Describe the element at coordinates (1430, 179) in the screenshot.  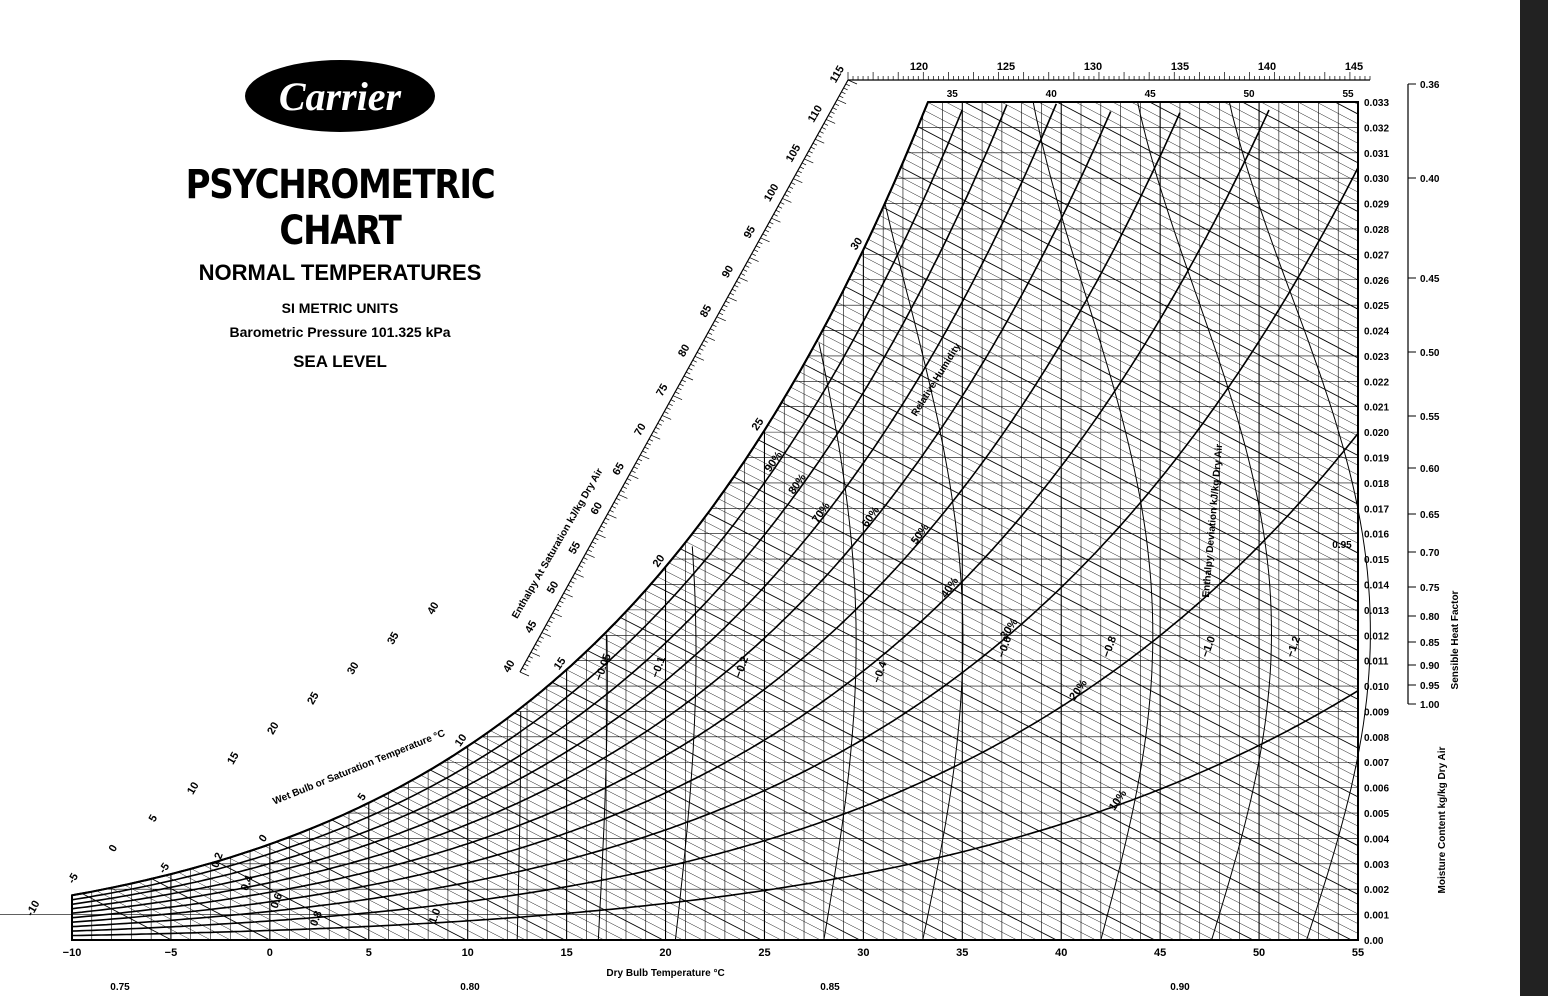
I see `shf-value: 0.40` at that location.